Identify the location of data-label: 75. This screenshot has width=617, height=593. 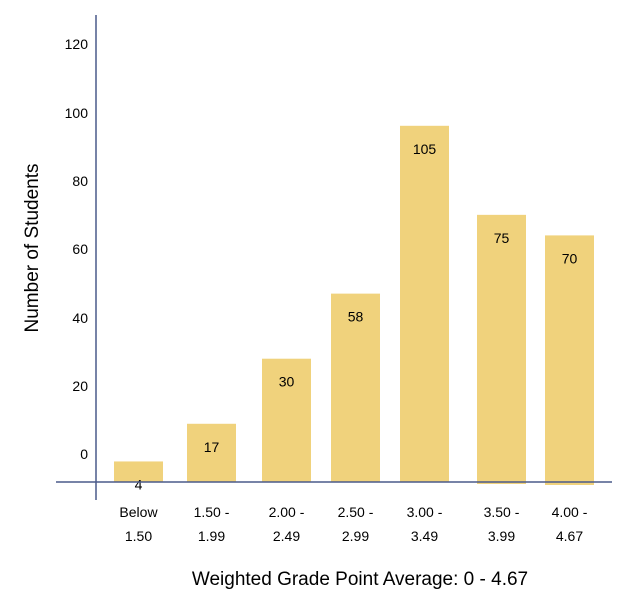
(502, 238).